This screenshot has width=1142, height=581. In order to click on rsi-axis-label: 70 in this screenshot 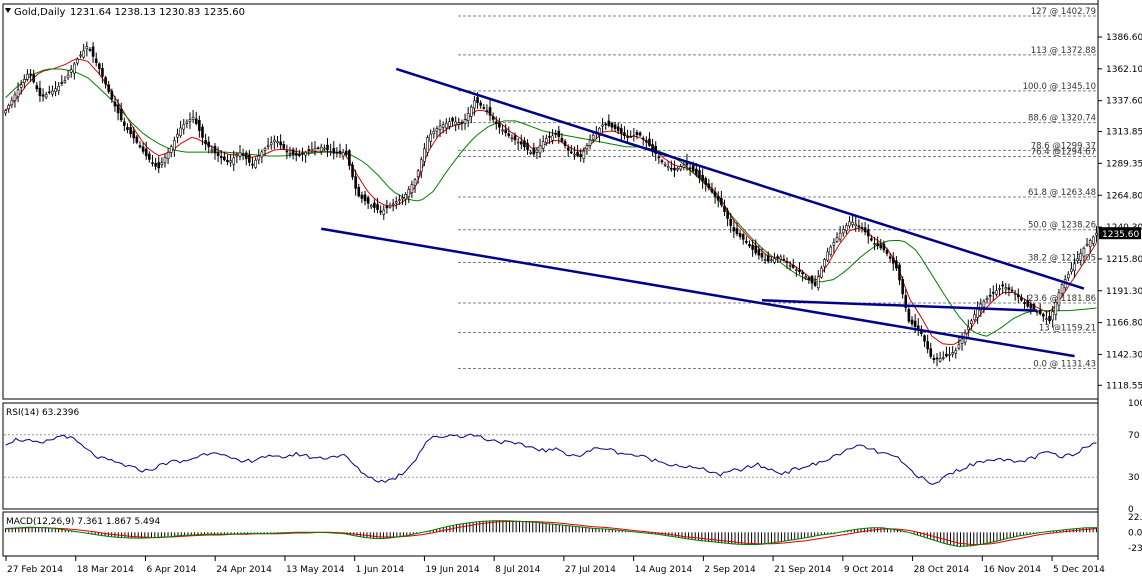, I will do `click(1134, 436)`.